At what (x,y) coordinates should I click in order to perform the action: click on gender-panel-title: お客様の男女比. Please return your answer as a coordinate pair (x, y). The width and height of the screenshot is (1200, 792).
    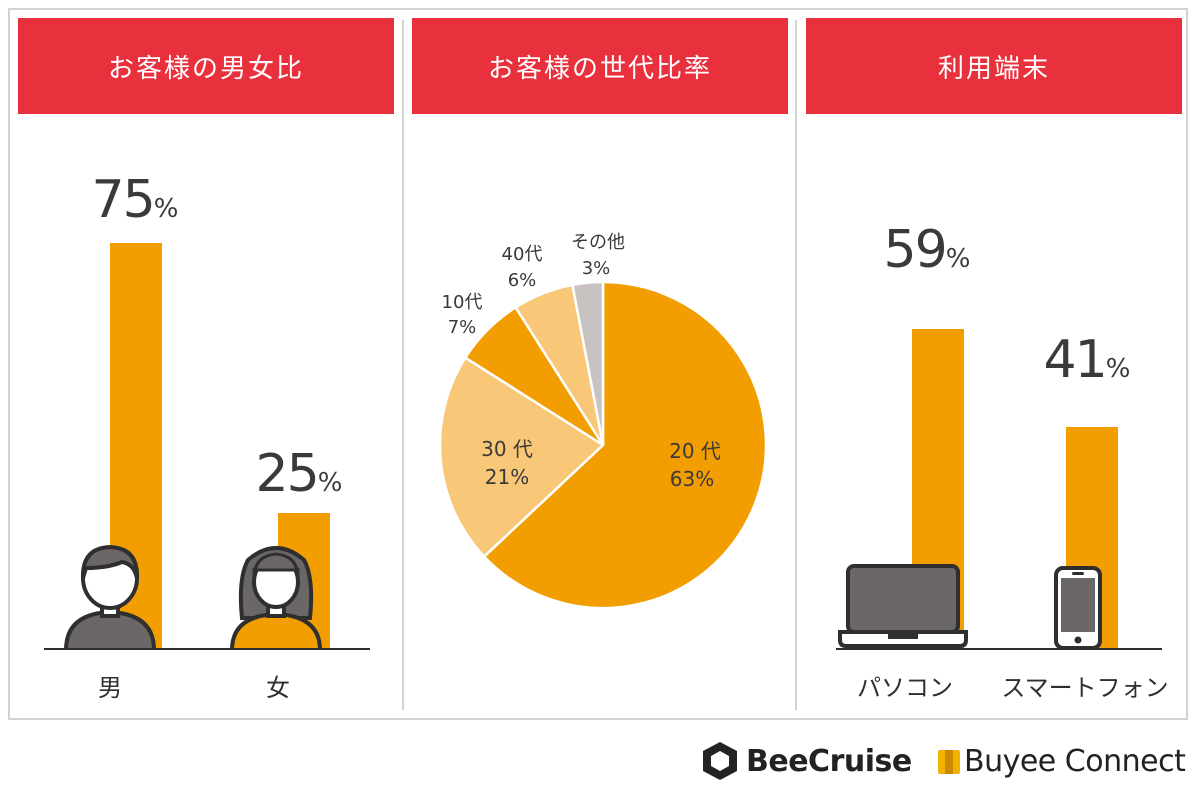
    Looking at the image, I should click on (206, 66).